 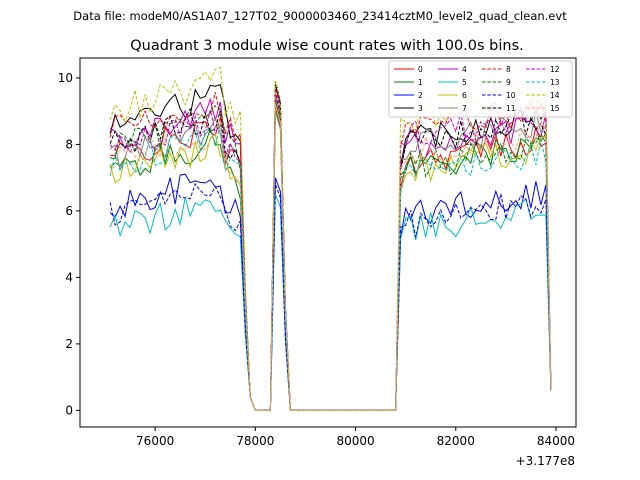 I want to click on legend-label-7: 7, so click(x=464, y=108).